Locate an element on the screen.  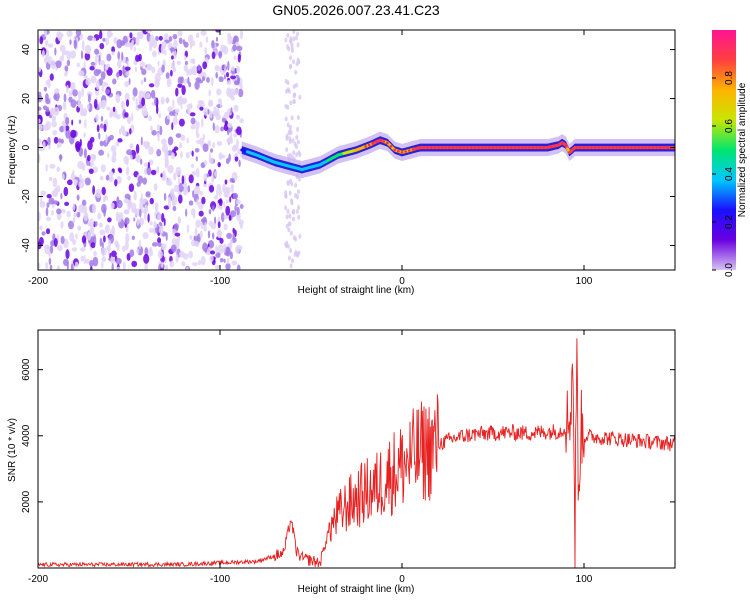
colorbar-tick-label: 0.2 is located at coordinates (729, 222).